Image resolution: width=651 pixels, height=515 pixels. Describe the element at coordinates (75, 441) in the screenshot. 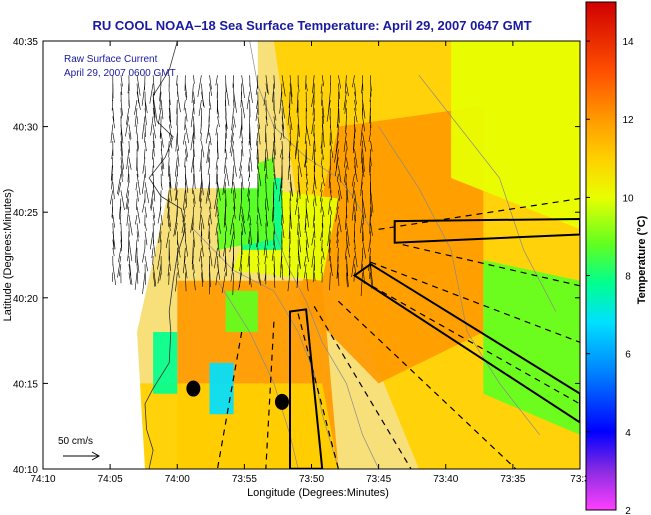

I see `vector-scale-label: 50 cm/s` at that location.